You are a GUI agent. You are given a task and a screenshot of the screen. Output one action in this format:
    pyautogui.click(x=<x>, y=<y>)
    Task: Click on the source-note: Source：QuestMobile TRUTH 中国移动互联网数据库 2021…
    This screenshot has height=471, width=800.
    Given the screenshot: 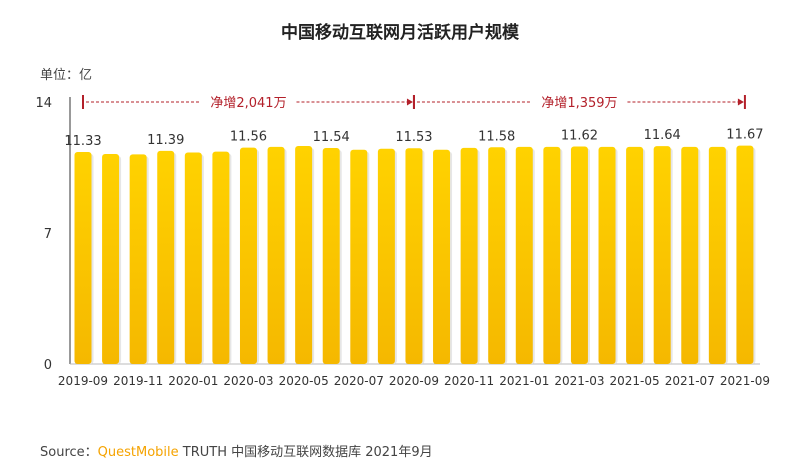 What is the action you would take?
    pyautogui.click(x=236, y=450)
    